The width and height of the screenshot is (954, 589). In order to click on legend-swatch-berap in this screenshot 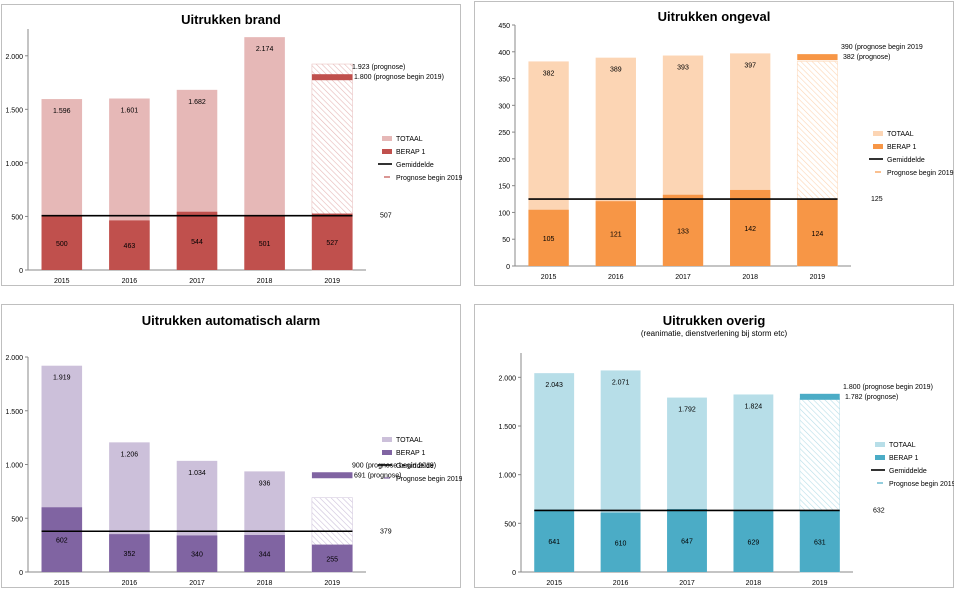, I will do `click(387, 452)`.